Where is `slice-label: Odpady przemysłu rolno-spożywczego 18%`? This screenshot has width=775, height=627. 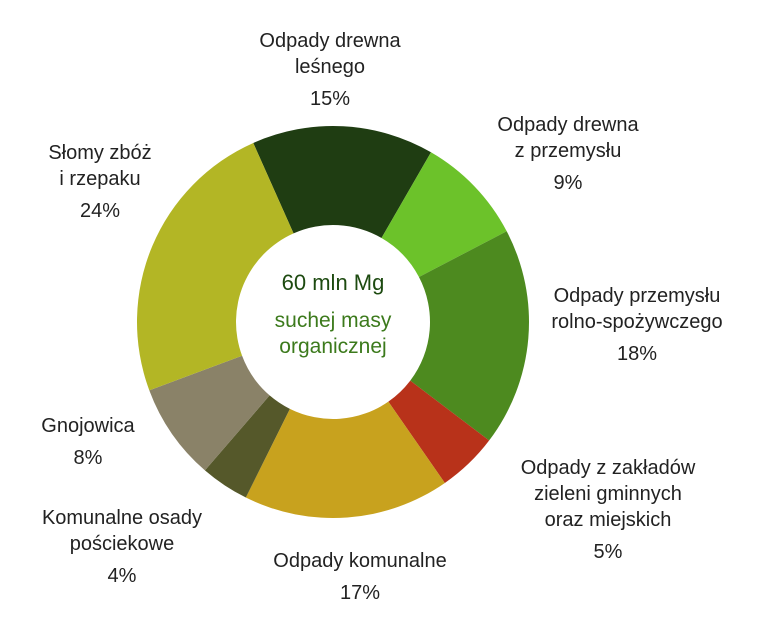 slice-label: Odpady przemysłu rolno-spożywczego 18% is located at coordinates (637, 325).